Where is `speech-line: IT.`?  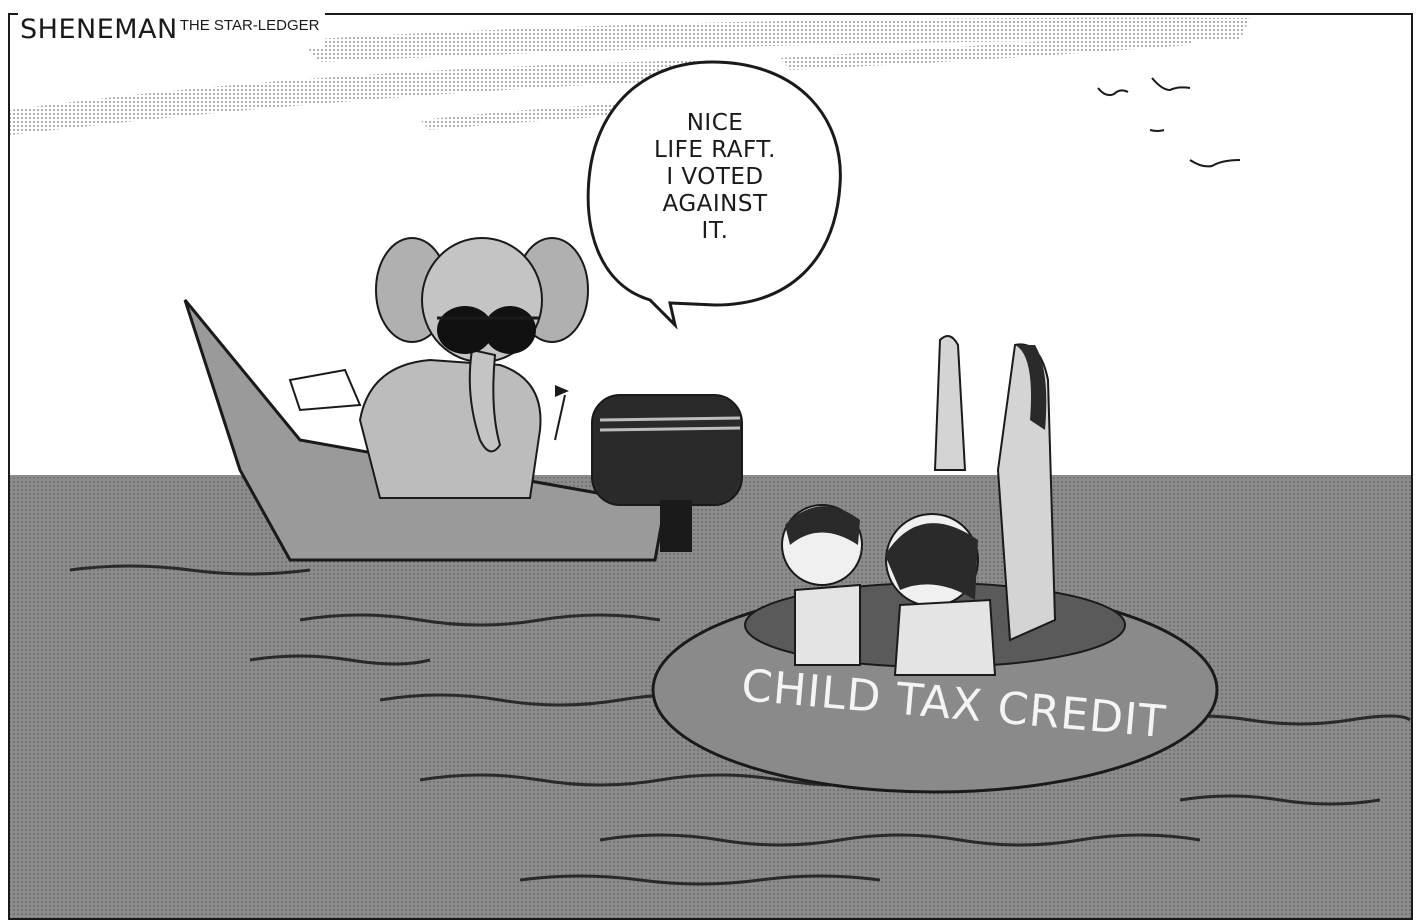
speech-line: IT. is located at coordinates (715, 231).